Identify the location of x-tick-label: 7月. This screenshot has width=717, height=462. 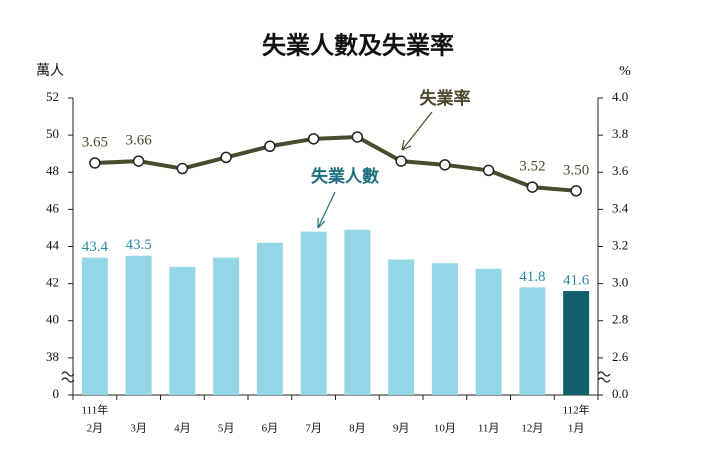
(313, 429).